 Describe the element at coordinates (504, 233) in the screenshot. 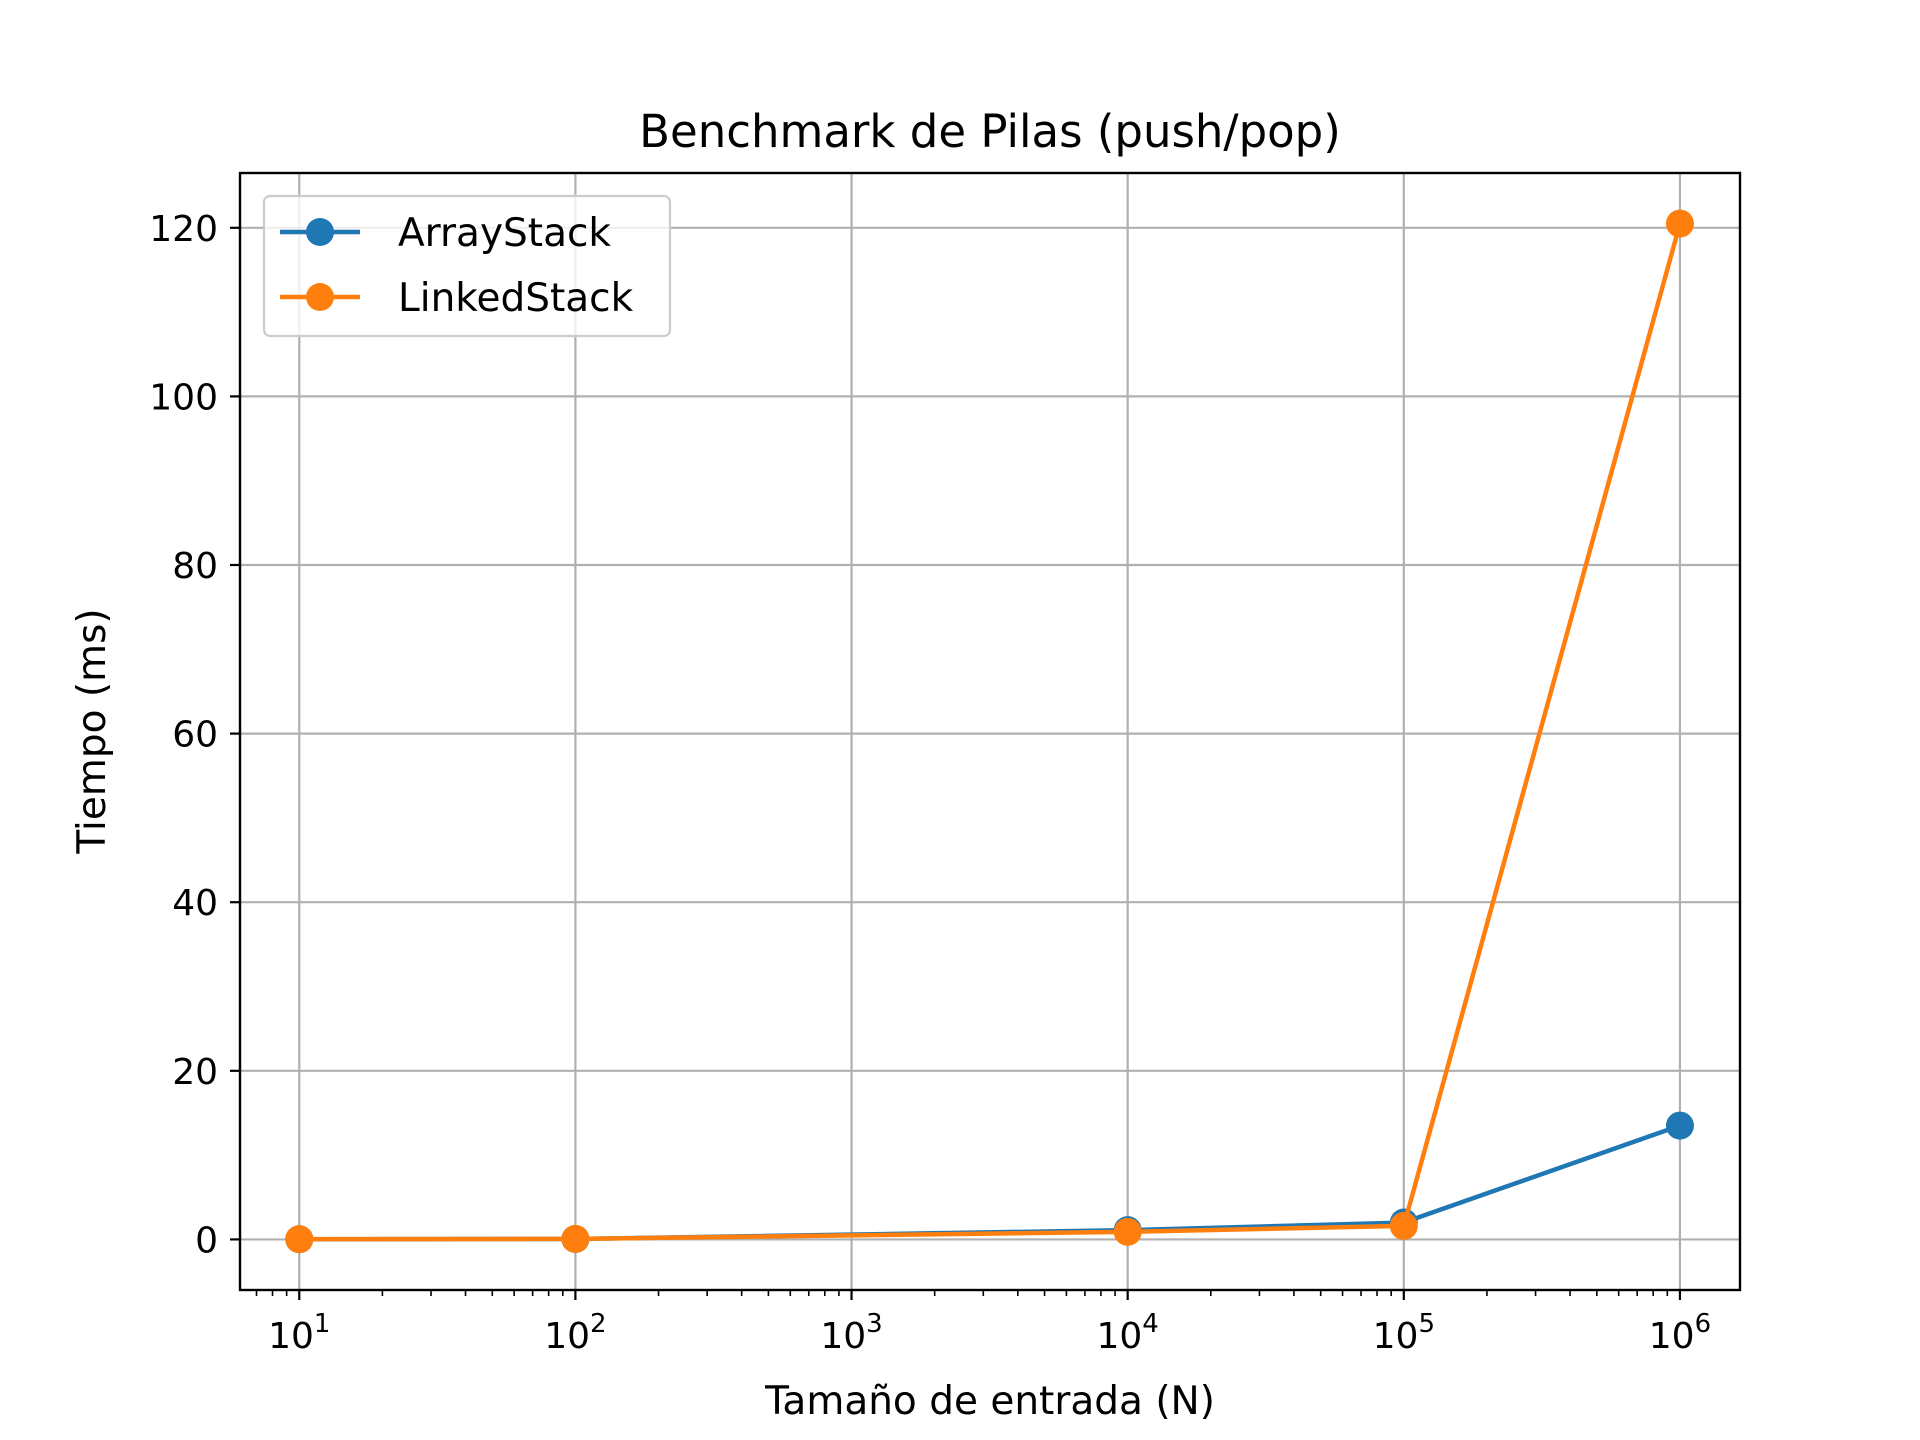

I see `legend-label-arraystack: ArrayStack` at that location.